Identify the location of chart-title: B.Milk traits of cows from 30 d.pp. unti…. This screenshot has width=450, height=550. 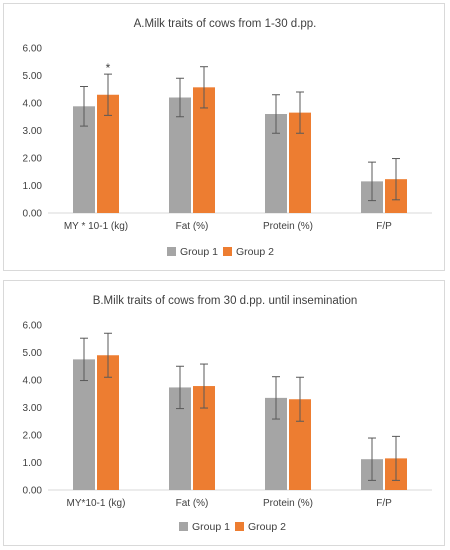
(225, 301).